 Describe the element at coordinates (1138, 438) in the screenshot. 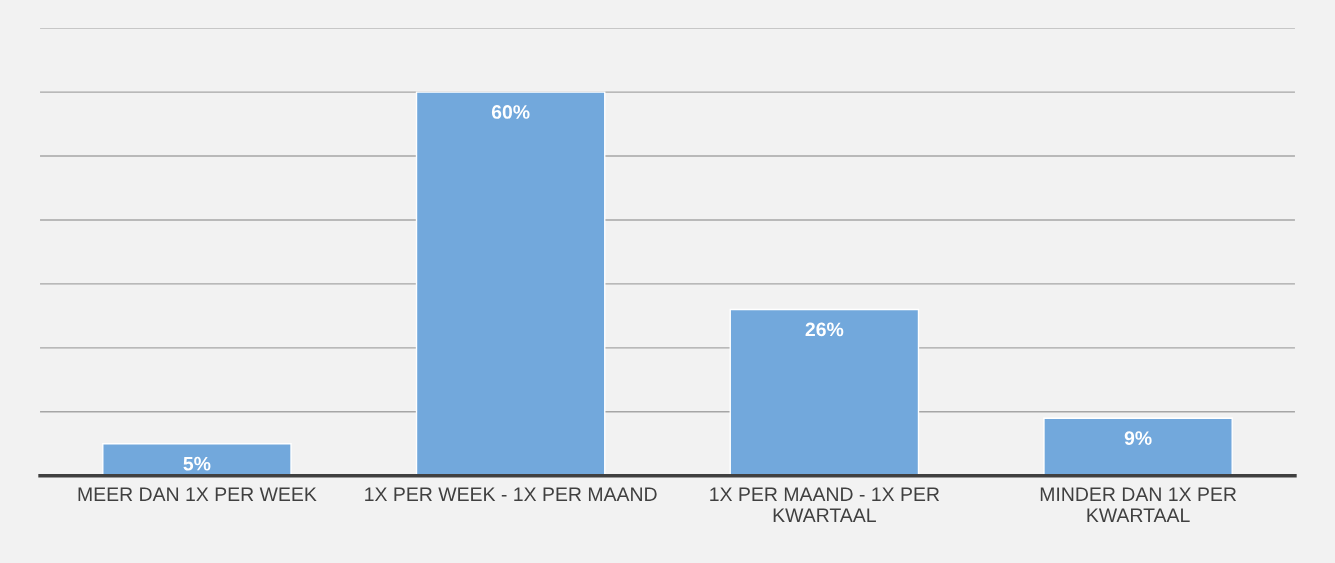

I see `data-label: 9%` at that location.